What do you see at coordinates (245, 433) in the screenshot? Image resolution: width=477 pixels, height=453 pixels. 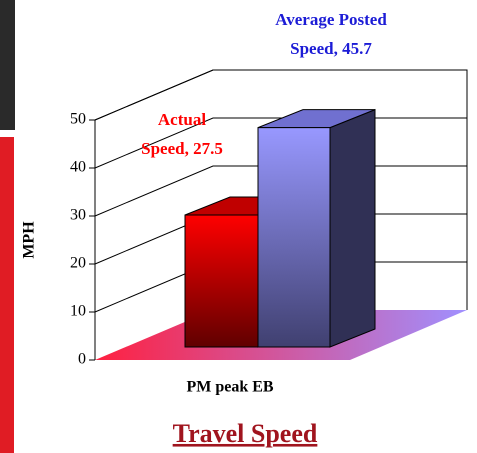 I see `chart-title: Travel Speed` at bounding box center [245, 433].